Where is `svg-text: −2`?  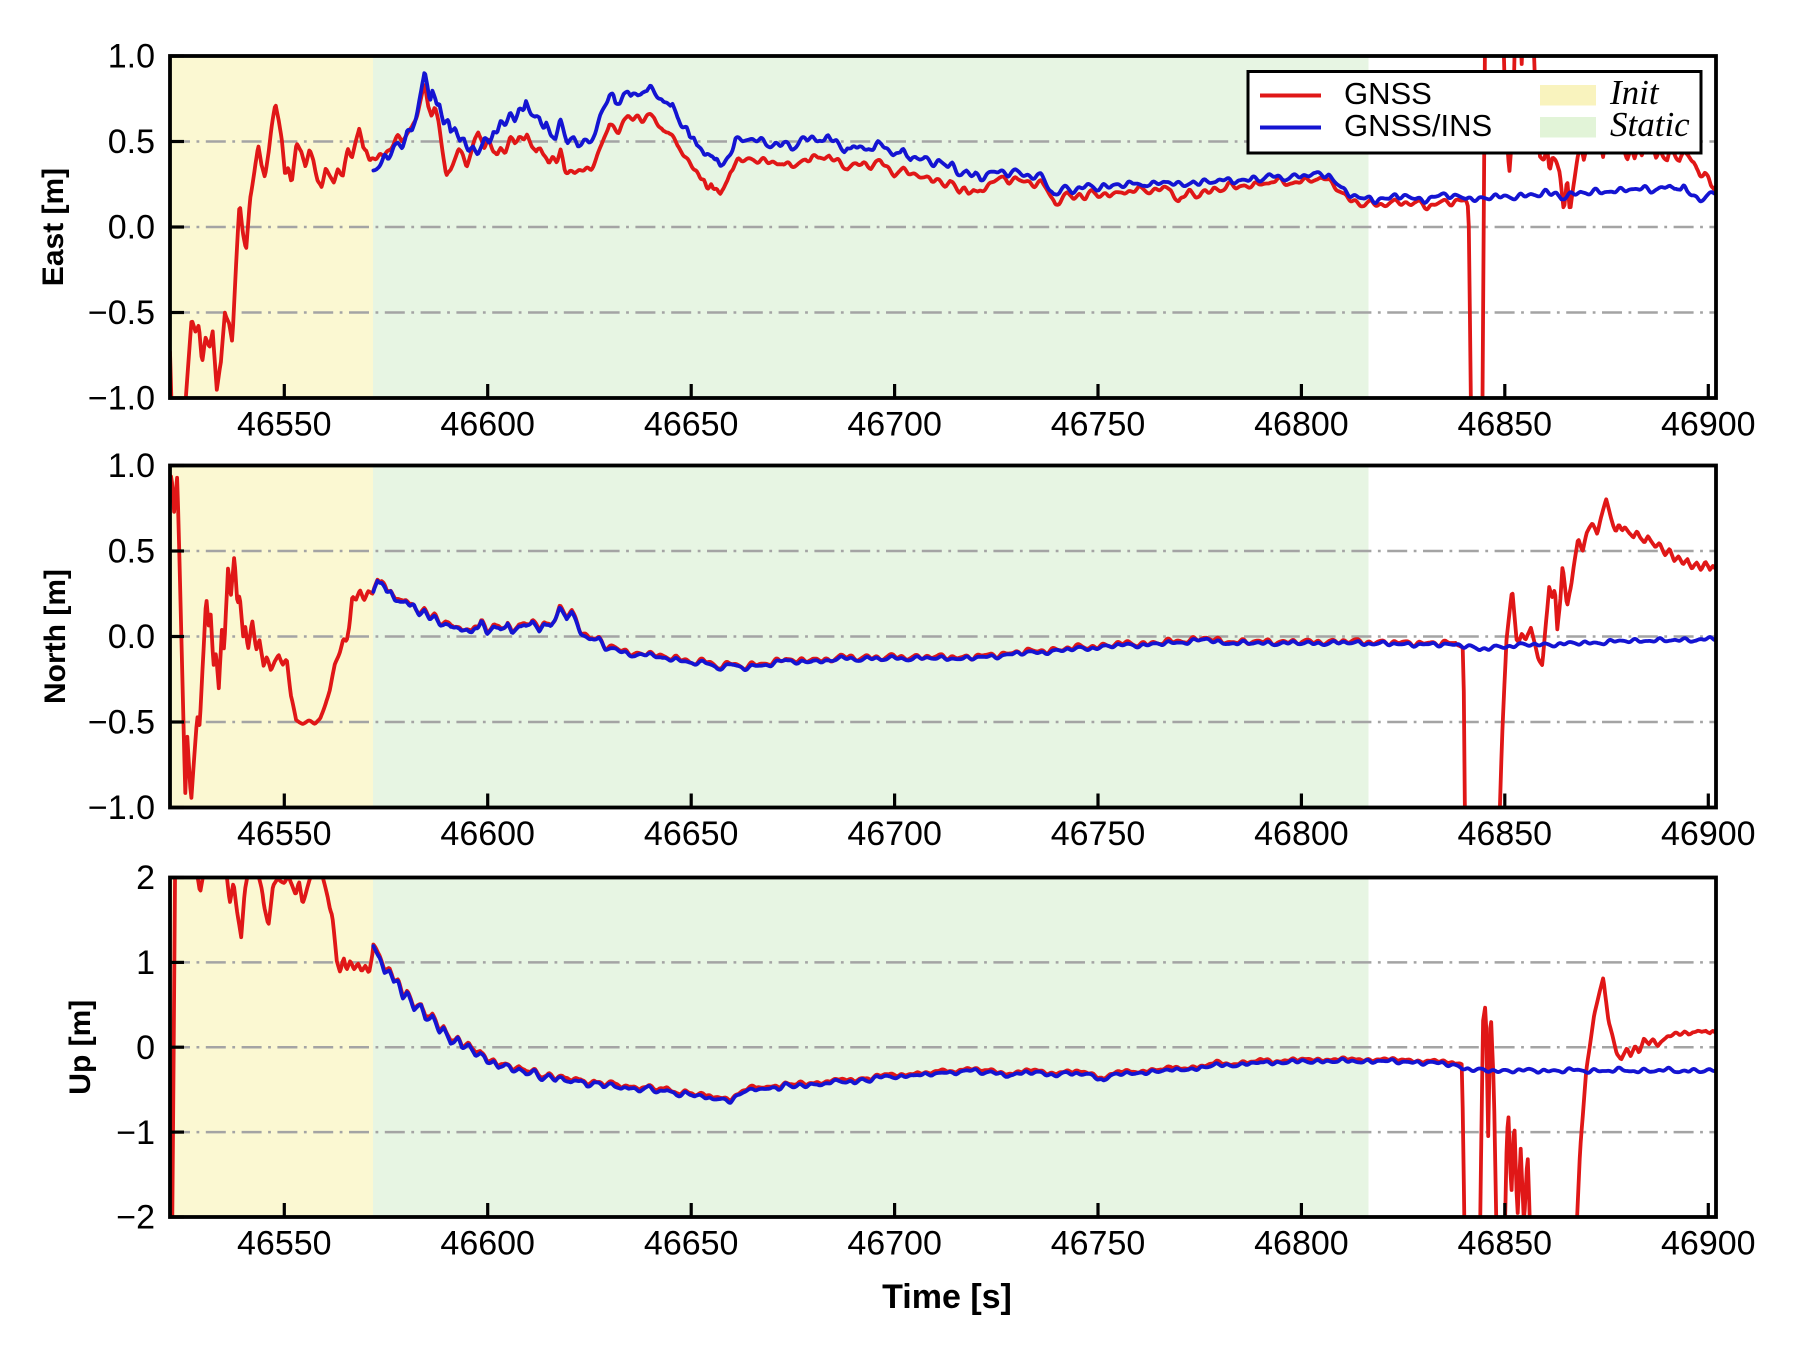 svg-text: −2 is located at coordinates (135, 1218).